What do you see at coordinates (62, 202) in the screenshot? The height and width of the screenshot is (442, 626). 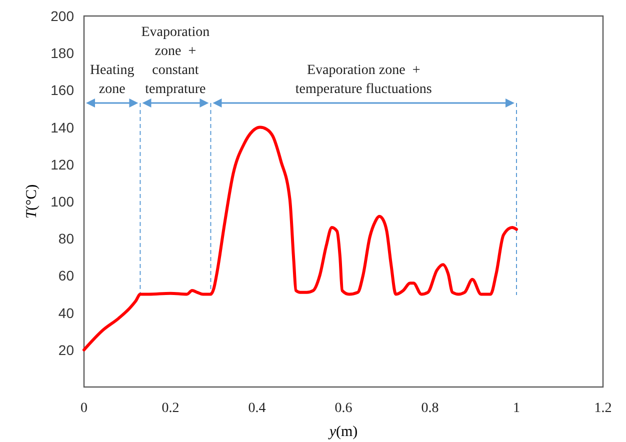 I see `y-tick-label: 100` at bounding box center [62, 202].